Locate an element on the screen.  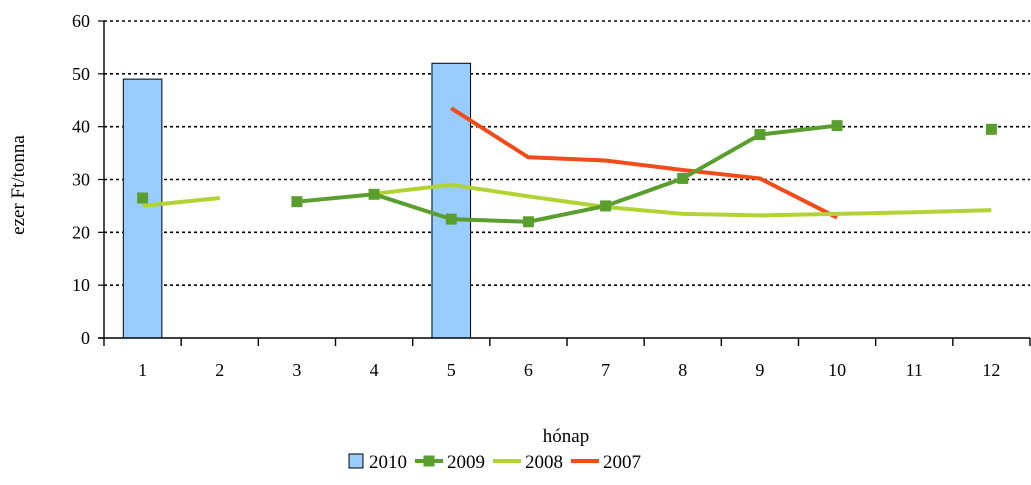
x-tick-label: 7 is located at coordinates (605, 370).